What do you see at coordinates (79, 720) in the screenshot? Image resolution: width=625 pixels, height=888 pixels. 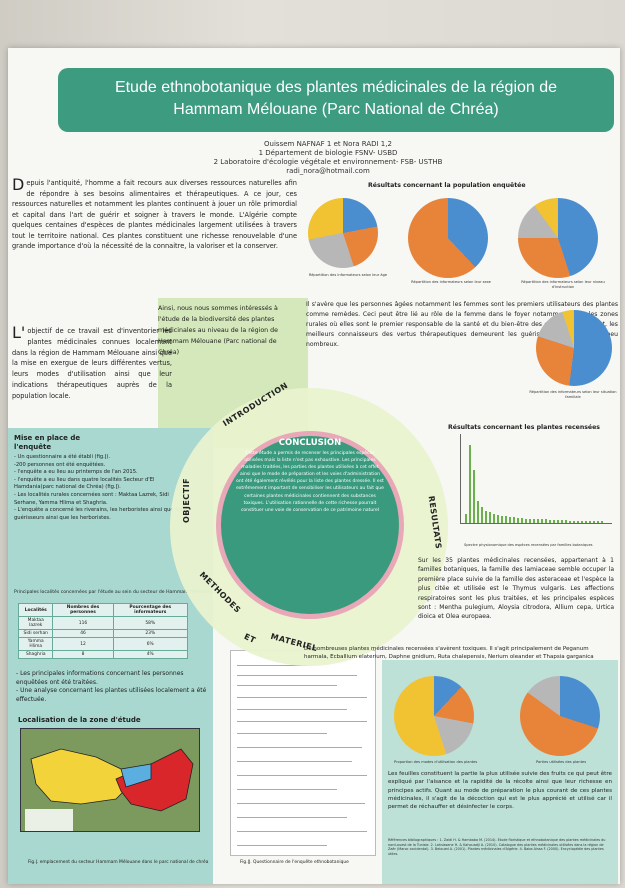 I see `map-title: Localisation de la zone d'étude` at bounding box center [79, 720].